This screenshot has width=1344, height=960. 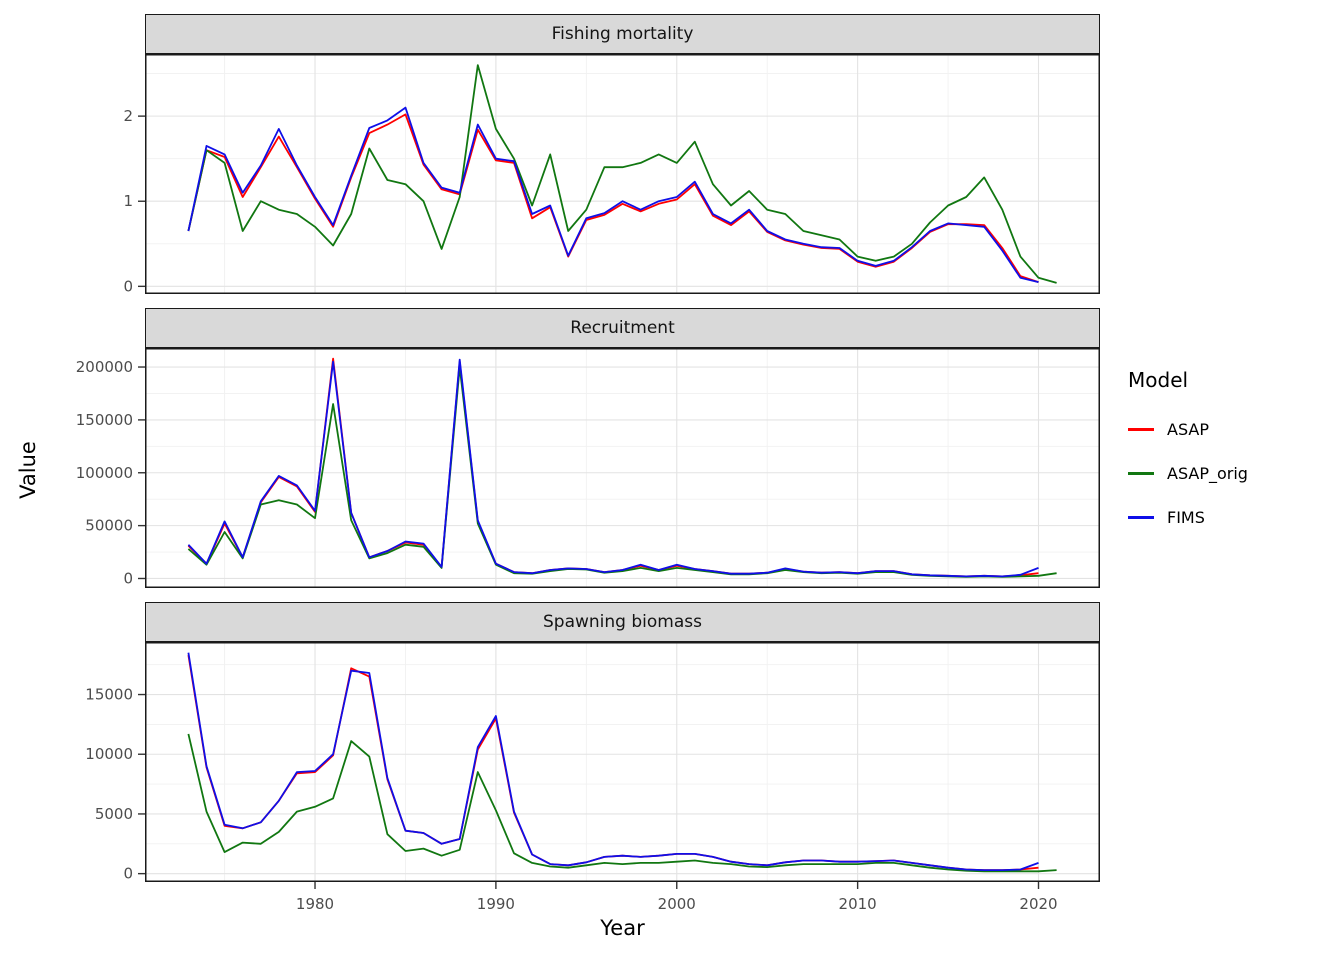 I want to click on legend: Model ASAP ASAP_orig FIMS, so click(x=1188, y=457).